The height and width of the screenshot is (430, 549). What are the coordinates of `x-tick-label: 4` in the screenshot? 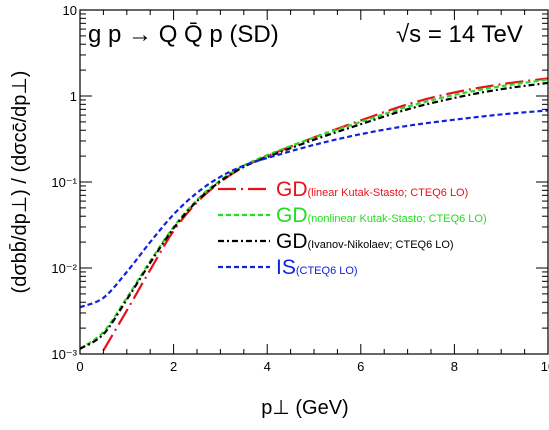 It's located at (267, 366).